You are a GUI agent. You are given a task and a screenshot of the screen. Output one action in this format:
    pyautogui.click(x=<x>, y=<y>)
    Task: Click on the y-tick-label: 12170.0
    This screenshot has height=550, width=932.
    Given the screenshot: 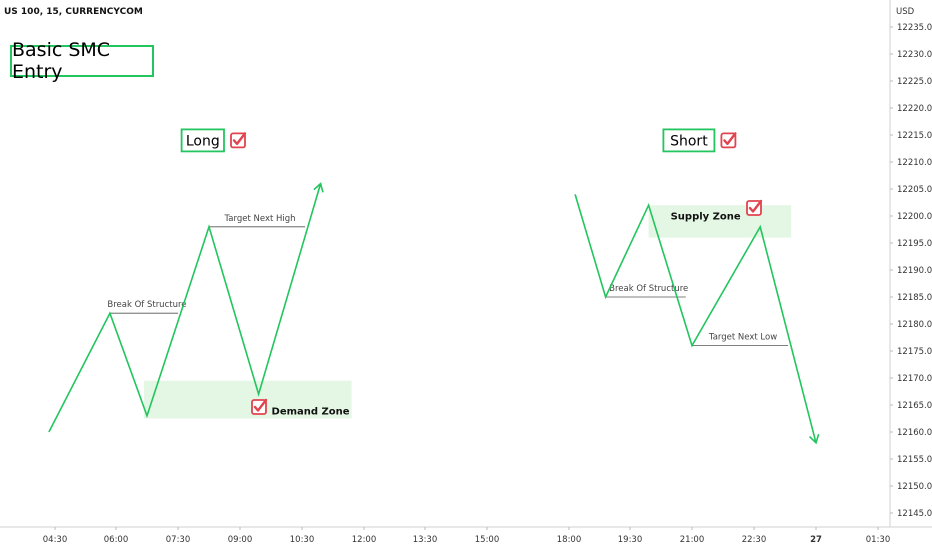 What is the action you would take?
    pyautogui.click(x=914, y=379)
    